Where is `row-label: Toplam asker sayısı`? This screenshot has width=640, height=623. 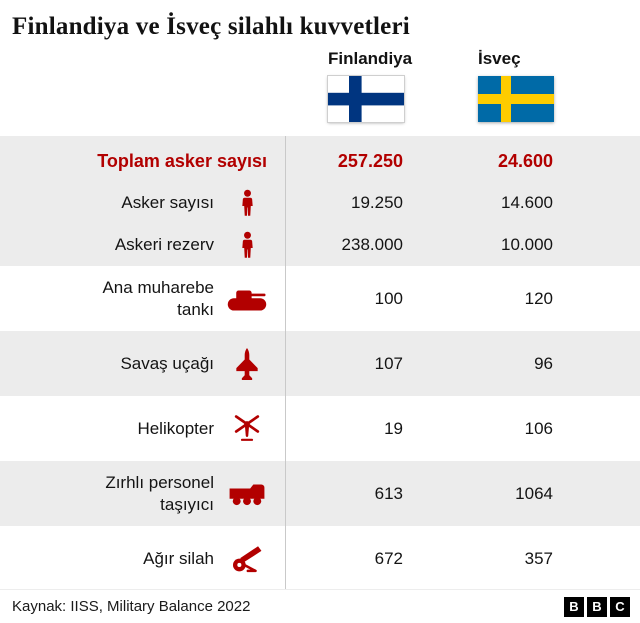
row-label: Toplam asker sayısı is located at coordinates (182, 160).